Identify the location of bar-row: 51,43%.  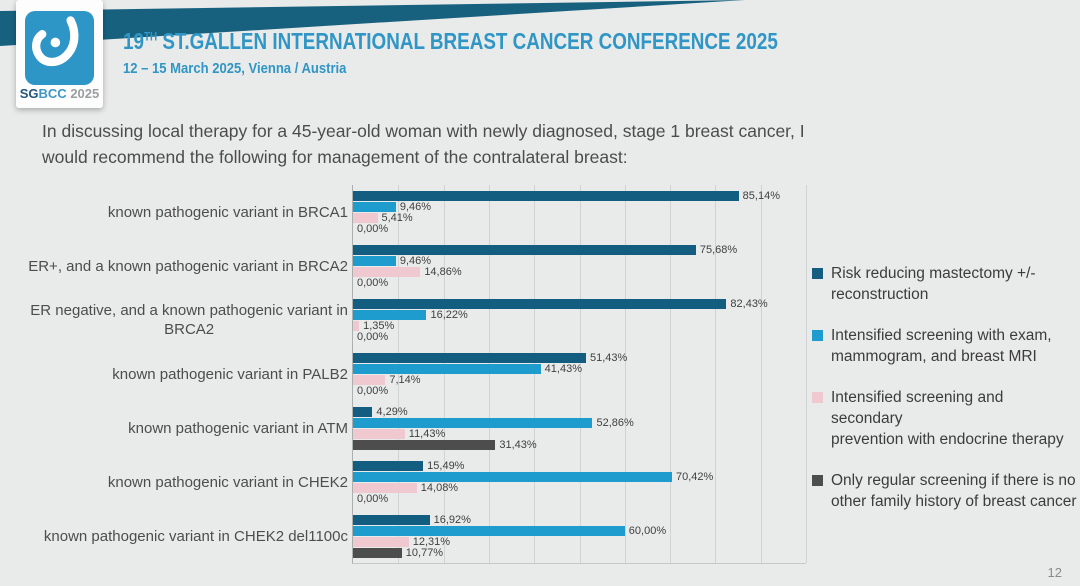
(579, 357).